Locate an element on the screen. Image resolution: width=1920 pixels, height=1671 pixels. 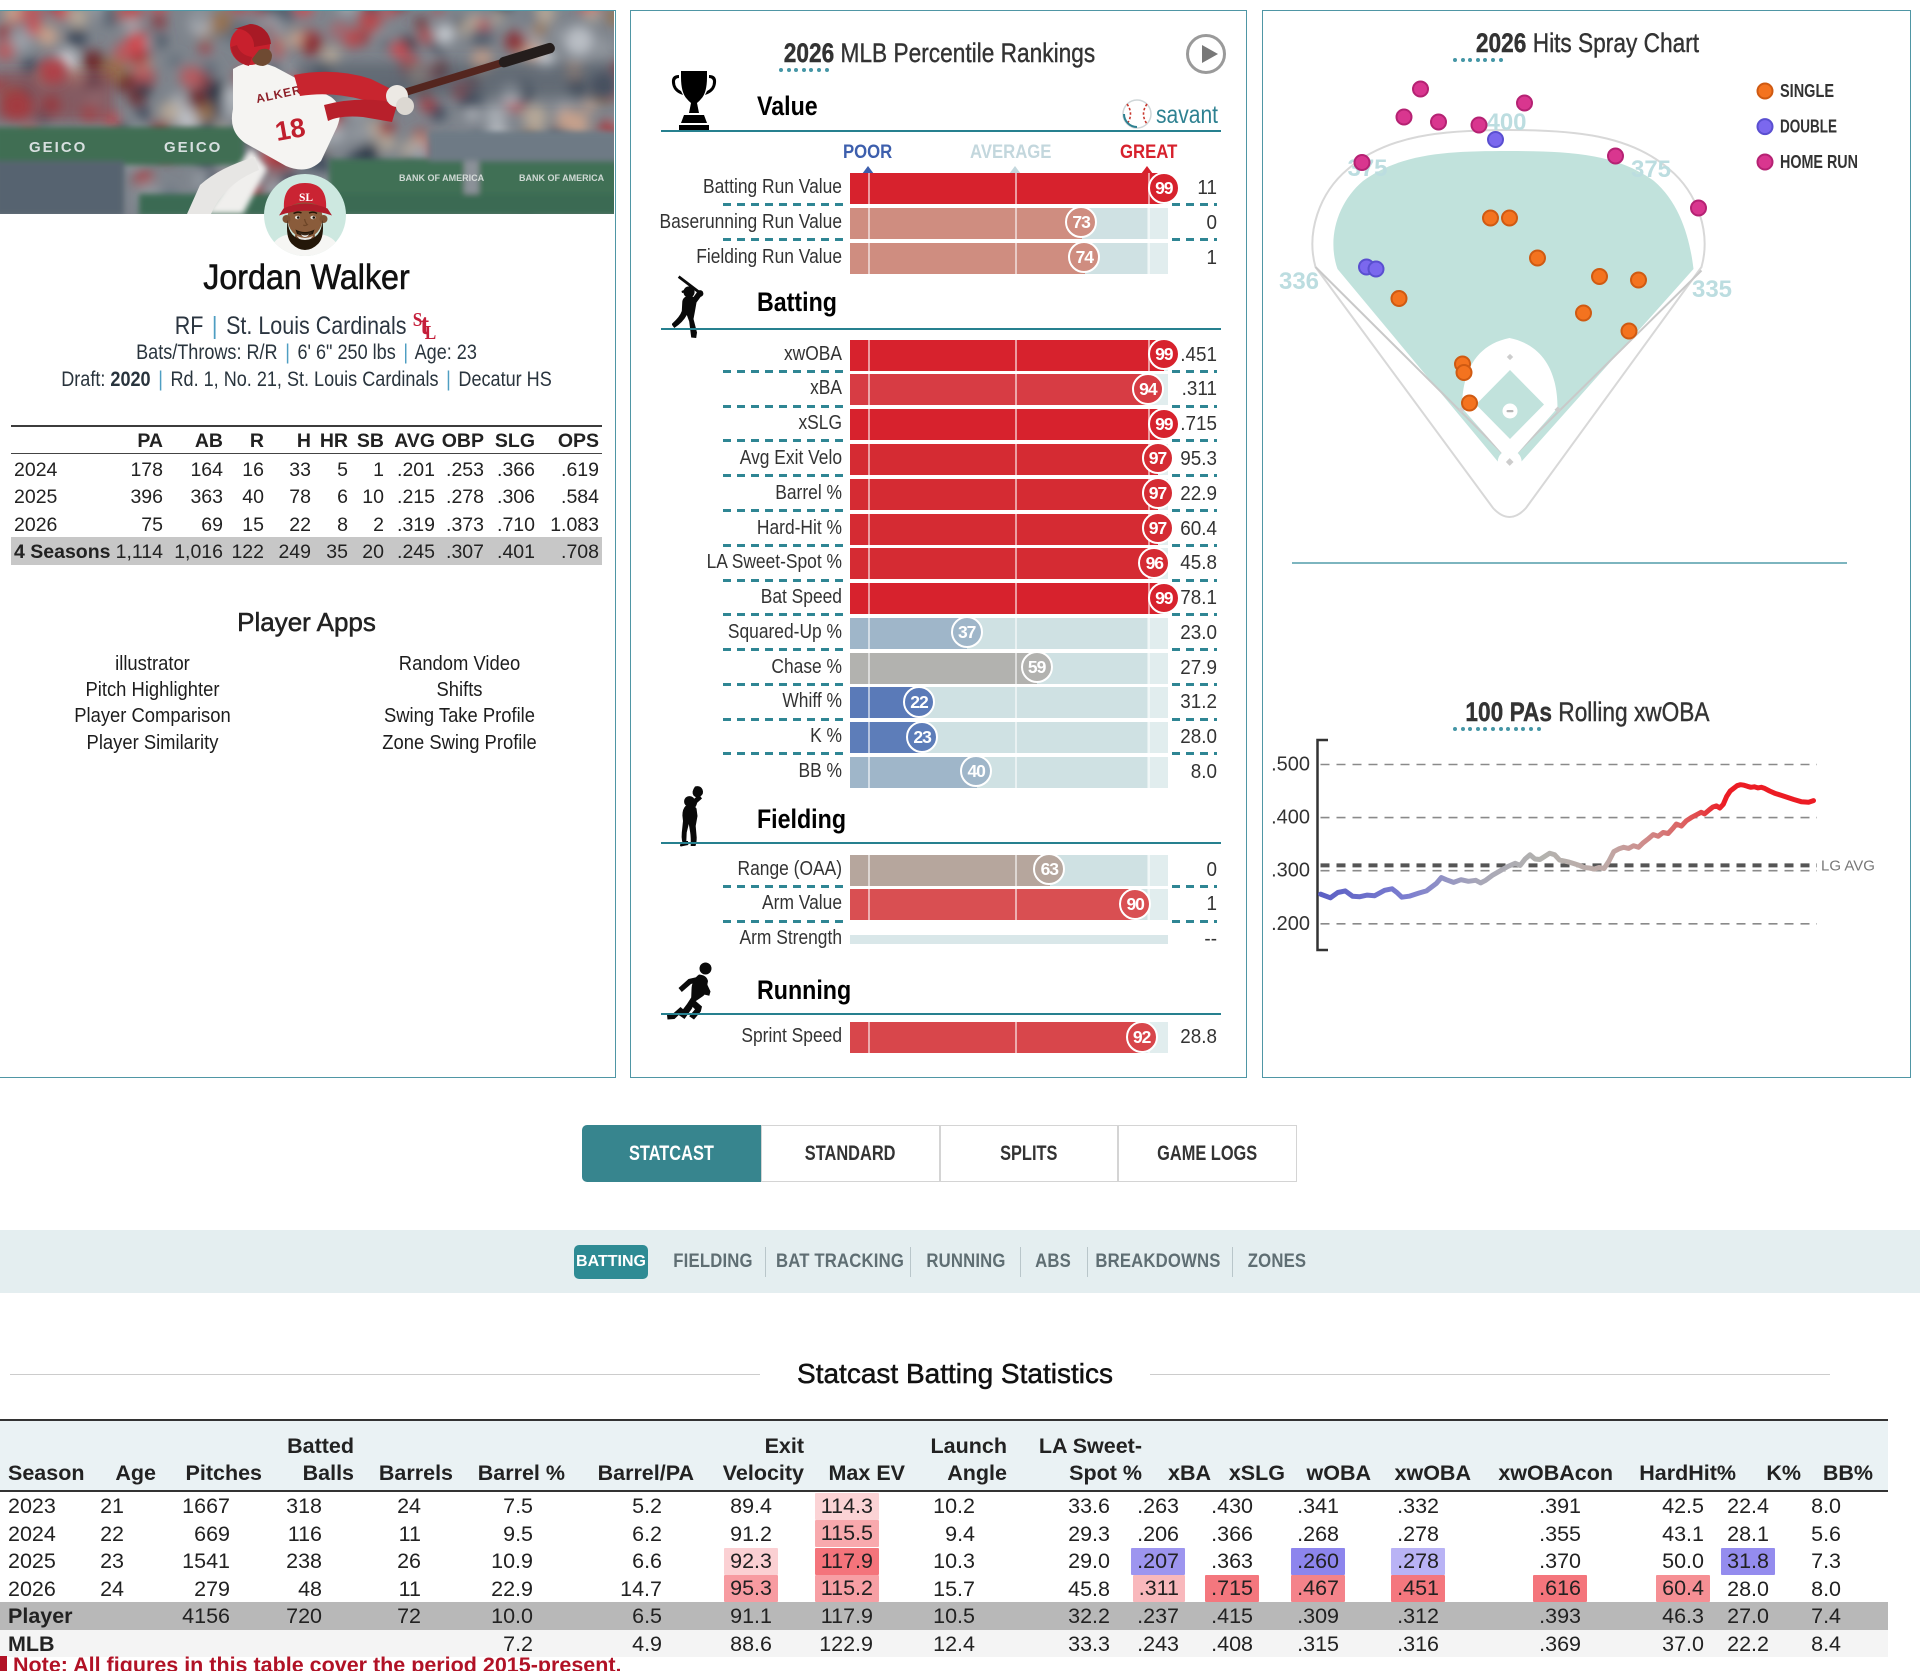
svg-text: 335 is located at coordinates (1712, 289).